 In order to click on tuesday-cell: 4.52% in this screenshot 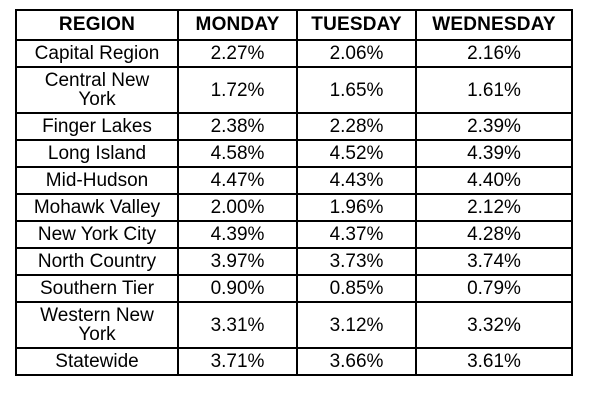, I will do `click(356, 153)`.